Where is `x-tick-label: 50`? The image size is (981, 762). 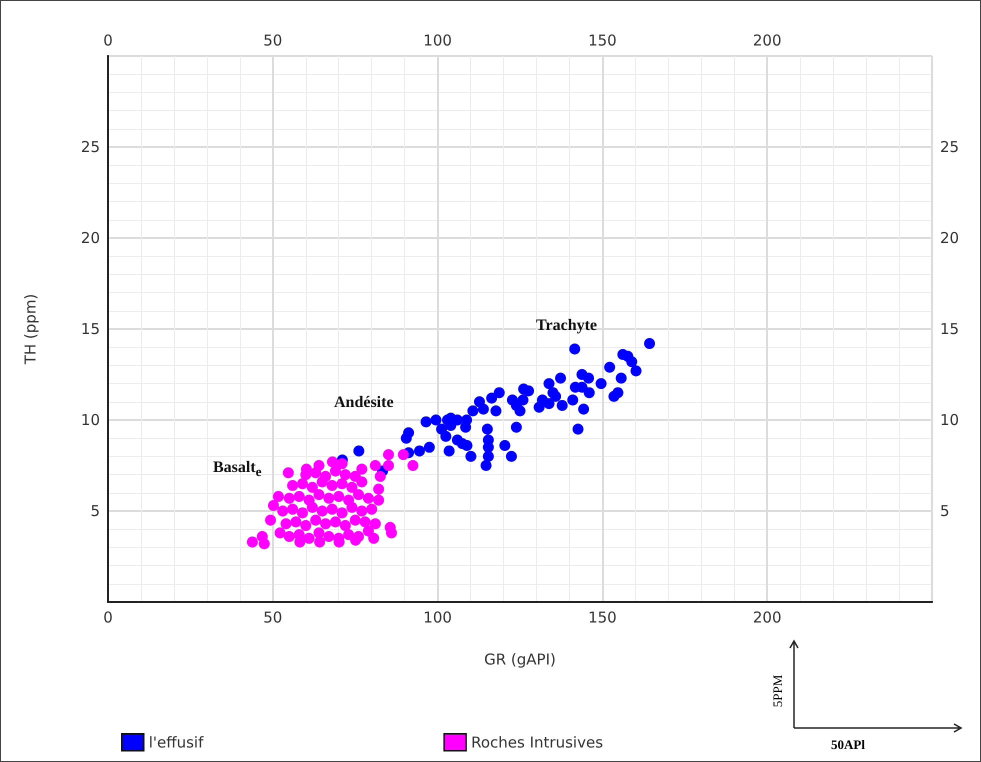 x-tick-label: 50 is located at coordinates (272, 617).